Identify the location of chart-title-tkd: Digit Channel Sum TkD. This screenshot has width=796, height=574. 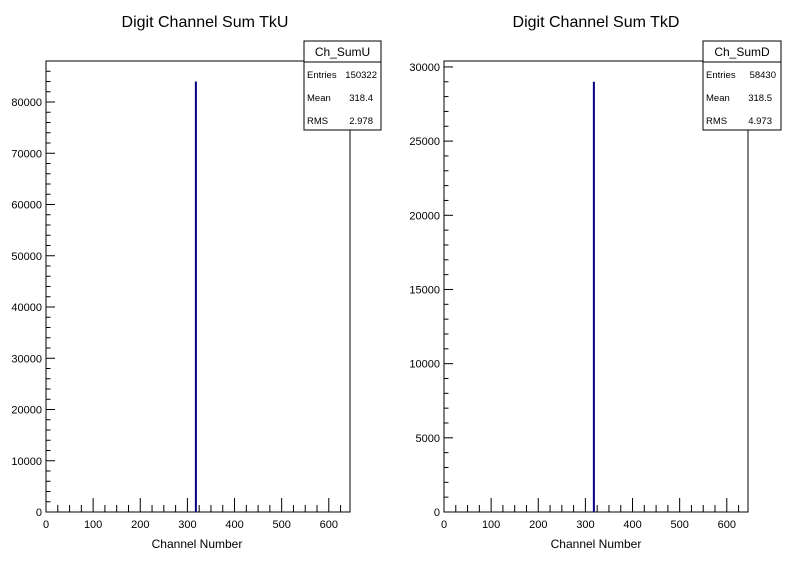
(596, 22).